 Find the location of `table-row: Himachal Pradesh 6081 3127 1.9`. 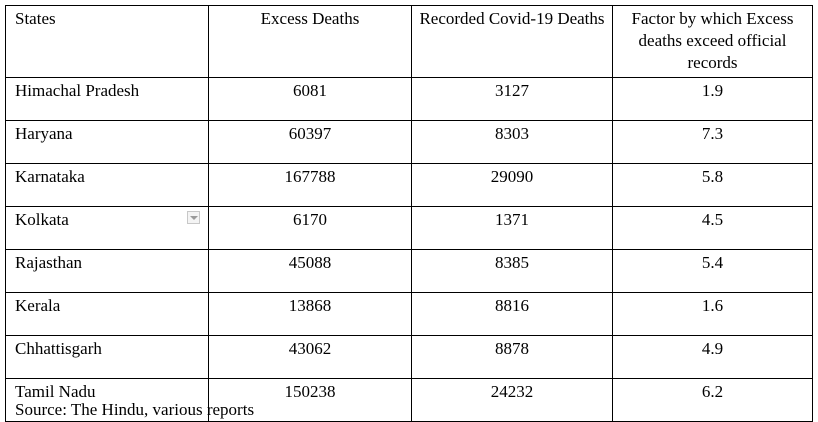

table-row: Himachal Pradesh 6081 3127 1.9 is located at coordinates (409, 99).